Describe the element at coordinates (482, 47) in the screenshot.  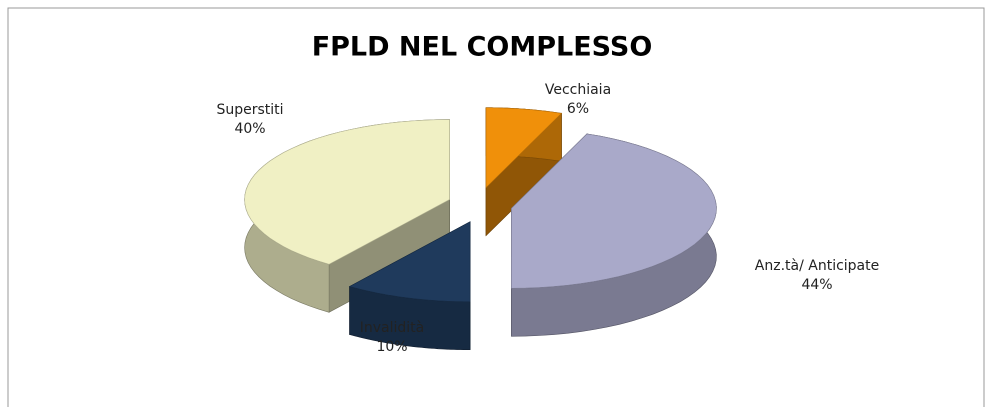
I see `chart-title: FPLD NEL COMPLESSO` at that location.